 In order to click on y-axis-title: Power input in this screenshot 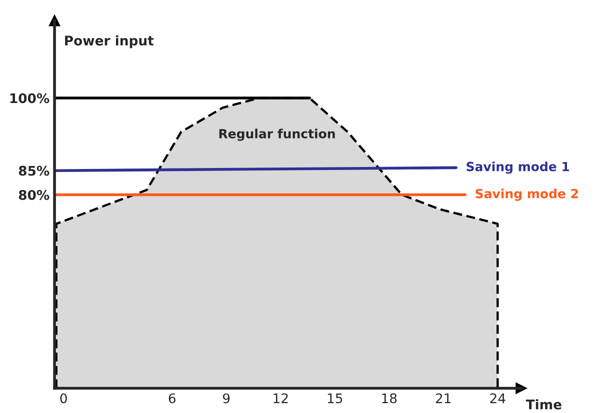, I will do `click(109, 41)`.